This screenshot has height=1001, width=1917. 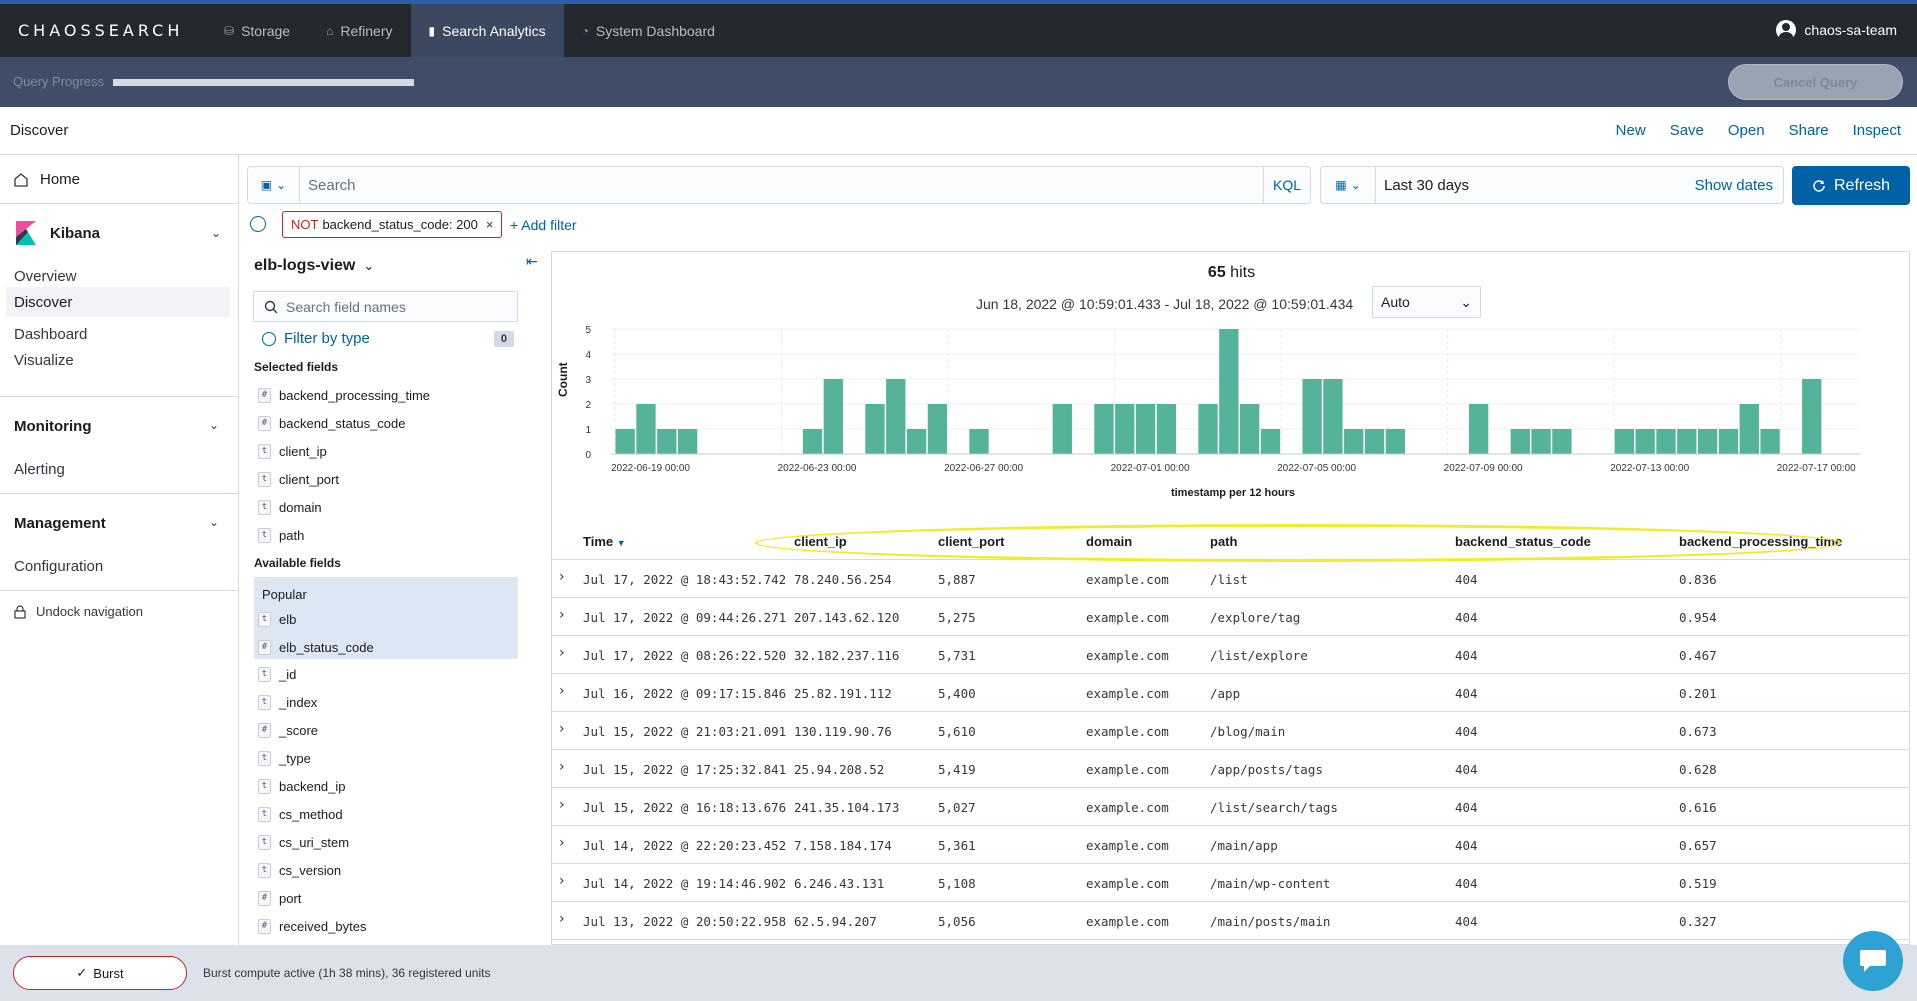 I want to click on nav-alerting: Alerting, so click(x=39, y=469).